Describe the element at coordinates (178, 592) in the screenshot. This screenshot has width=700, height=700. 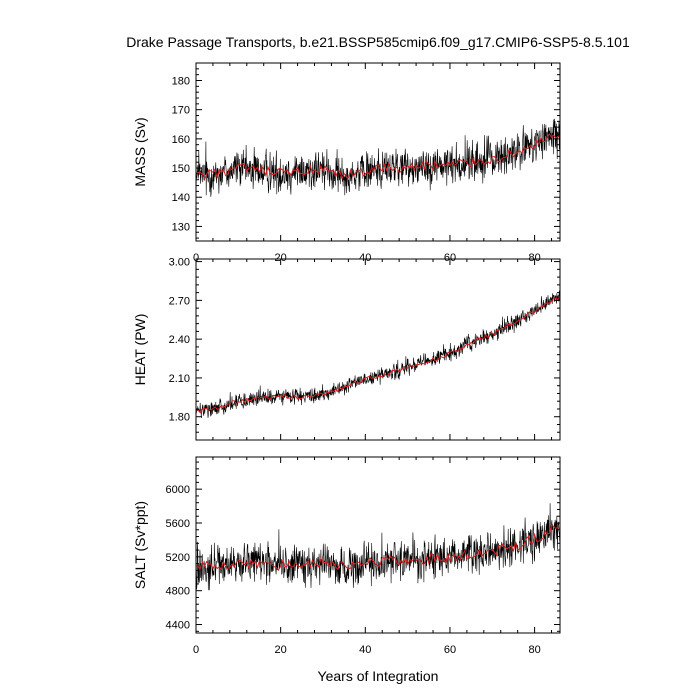
I see `y-tick-label: 4800` at that location.